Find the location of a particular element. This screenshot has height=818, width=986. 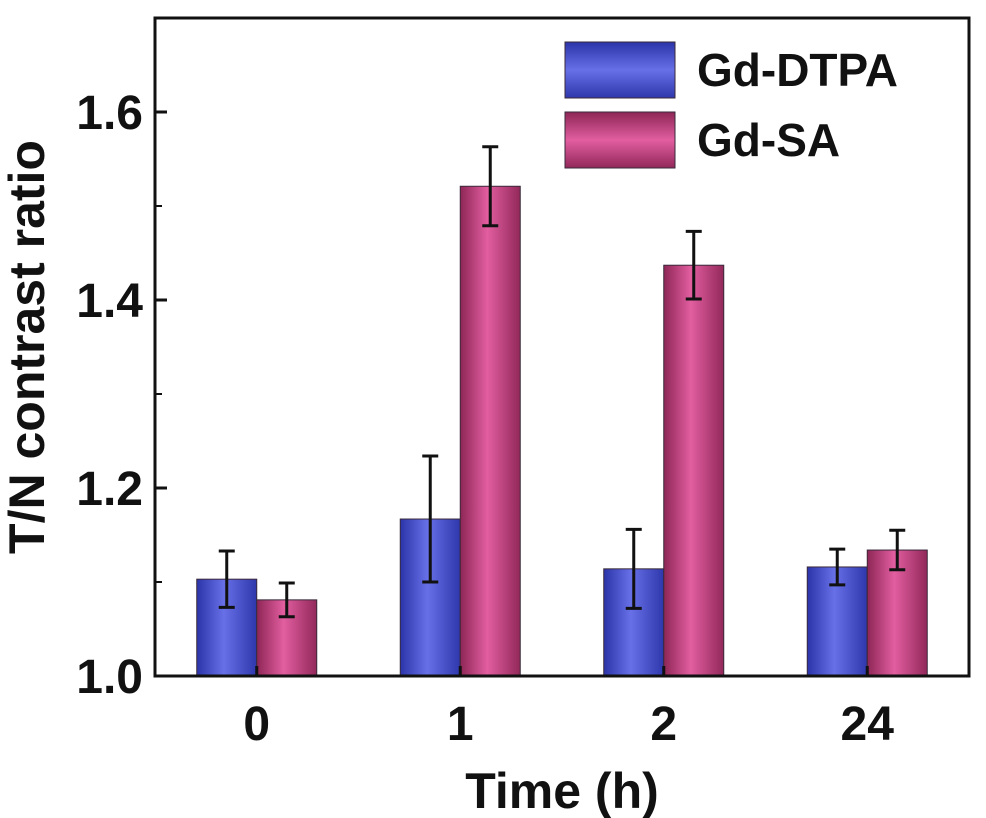

legend-item-gd-dtpa: Gd-DTPA is located at coordinates (731, 70).